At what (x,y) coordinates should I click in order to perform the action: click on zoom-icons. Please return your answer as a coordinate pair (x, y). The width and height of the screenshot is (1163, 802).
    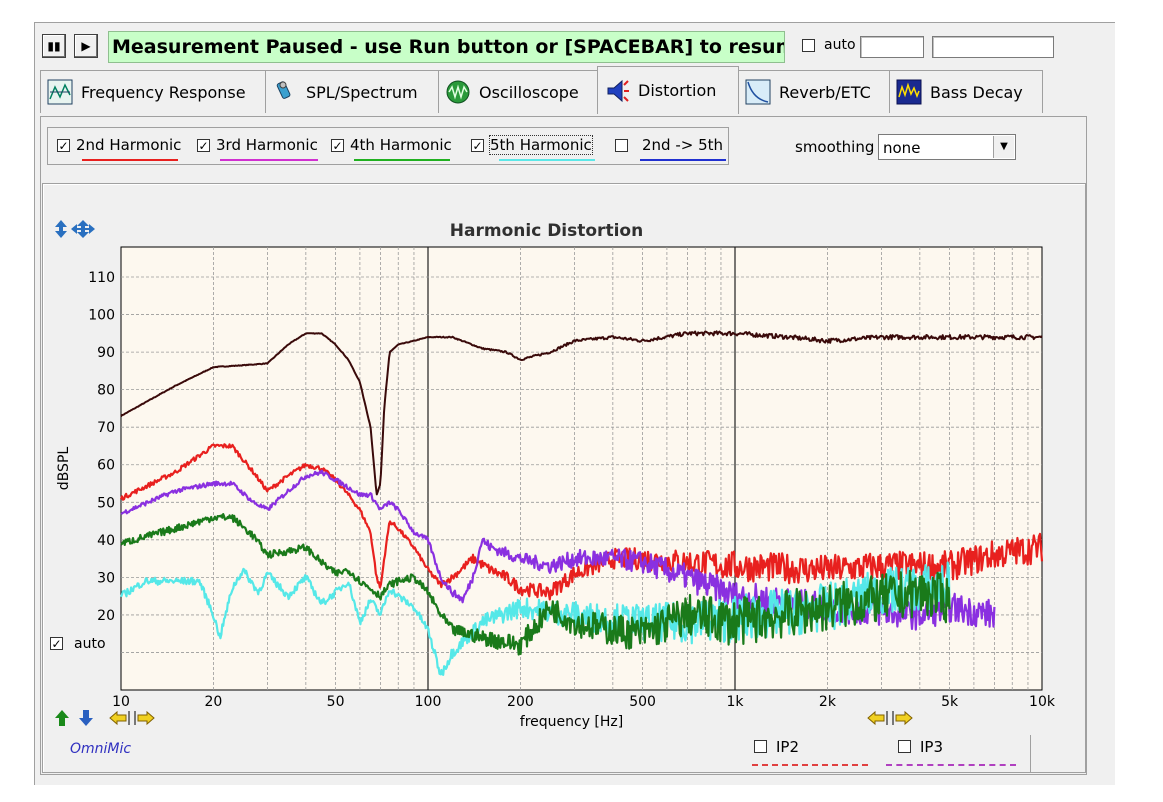
    Looking at the image, I should click on (75, 229).